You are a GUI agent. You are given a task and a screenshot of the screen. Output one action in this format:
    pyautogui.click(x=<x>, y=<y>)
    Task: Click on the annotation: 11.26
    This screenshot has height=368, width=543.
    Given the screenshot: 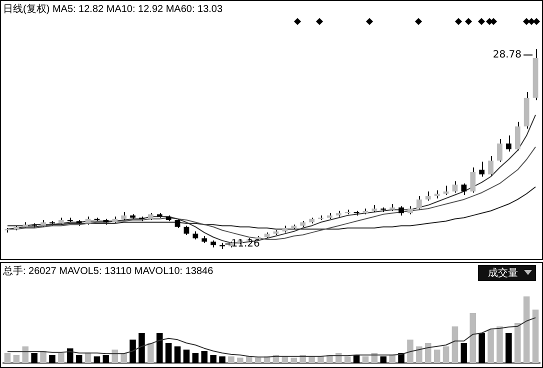 What is the action you would take?
    pyautogui.click(x=245, y=244)
    